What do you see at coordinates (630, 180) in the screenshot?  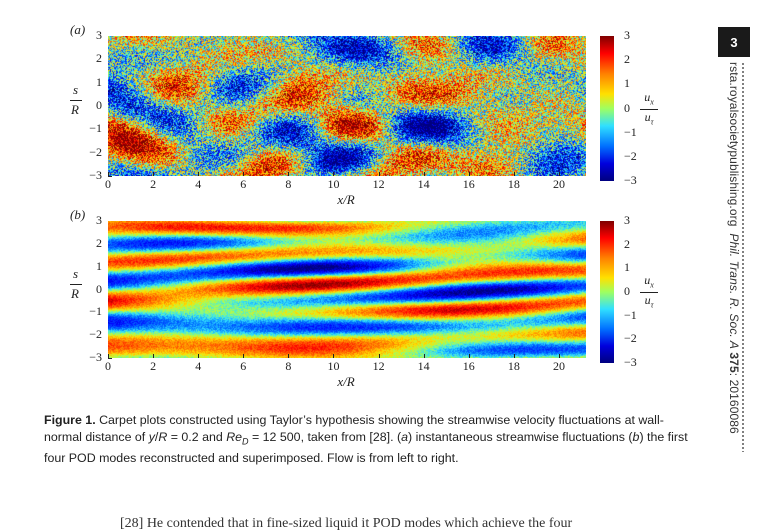 I see `colorbar-tick-label: −3` at bounding box center [630, 180].